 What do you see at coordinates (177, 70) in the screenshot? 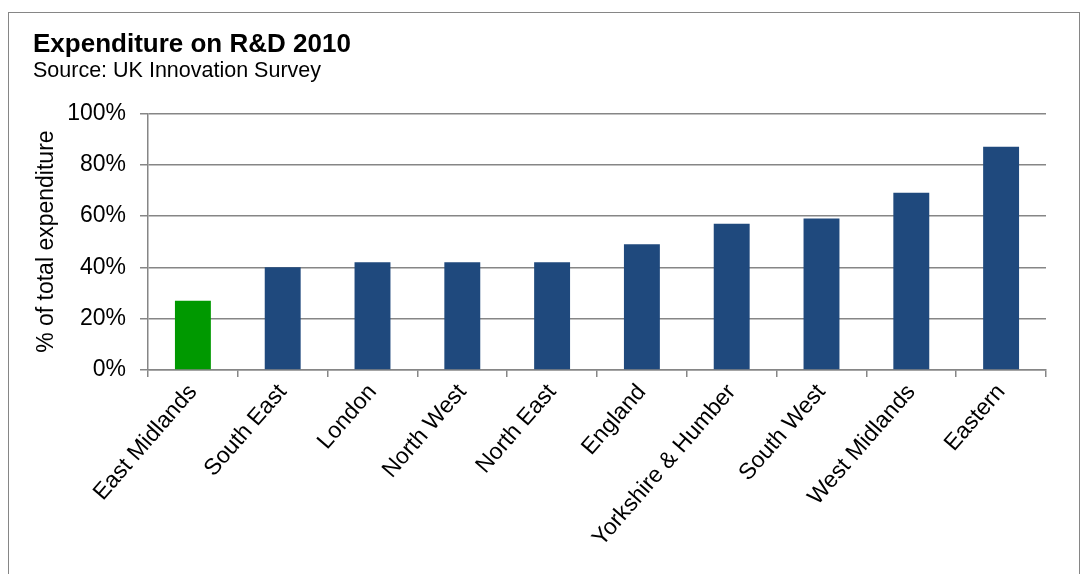
I see `chart-subtitle: Source: UK Innovation Survey` at bounding box center [177, 70].